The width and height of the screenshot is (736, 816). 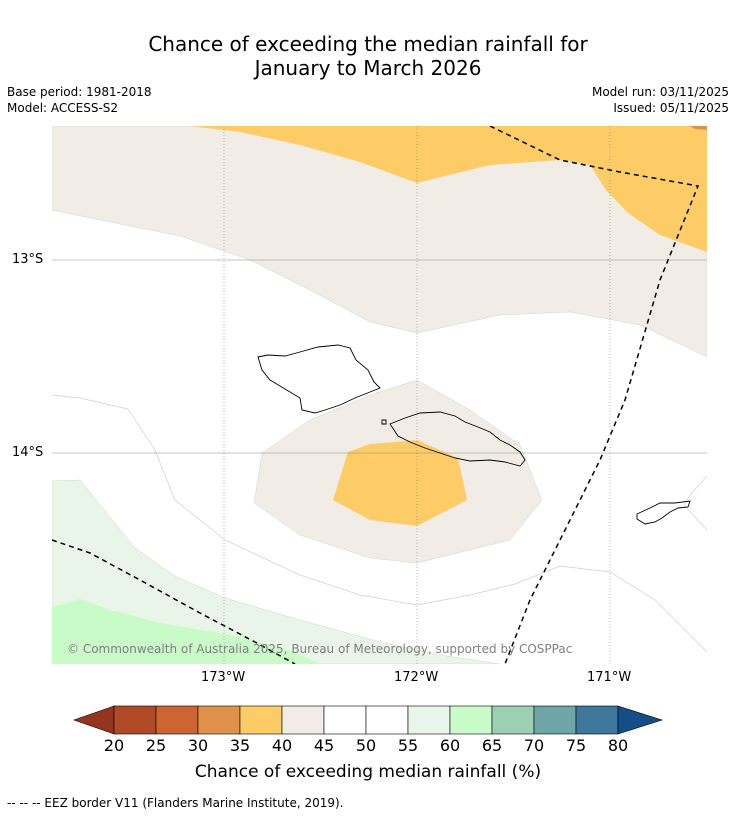 I want to click on colorbar-label: Chance of exceeding median rainfall (%), so click(x=368, y=772).